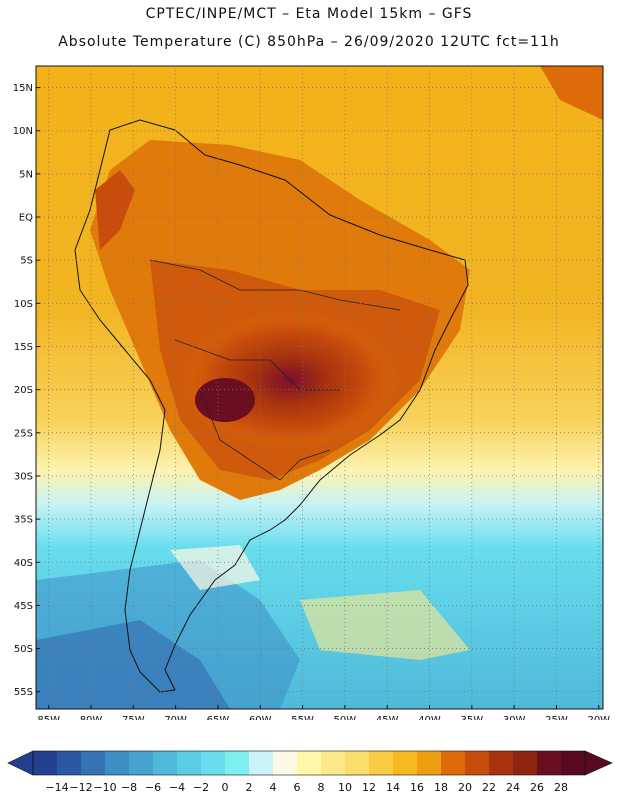 This screenshot has width=618, height=800. What do you see at coordinates (23, 390) in the screenshot?
I see `lat-label: 20S` at bounding box center [23, 390].